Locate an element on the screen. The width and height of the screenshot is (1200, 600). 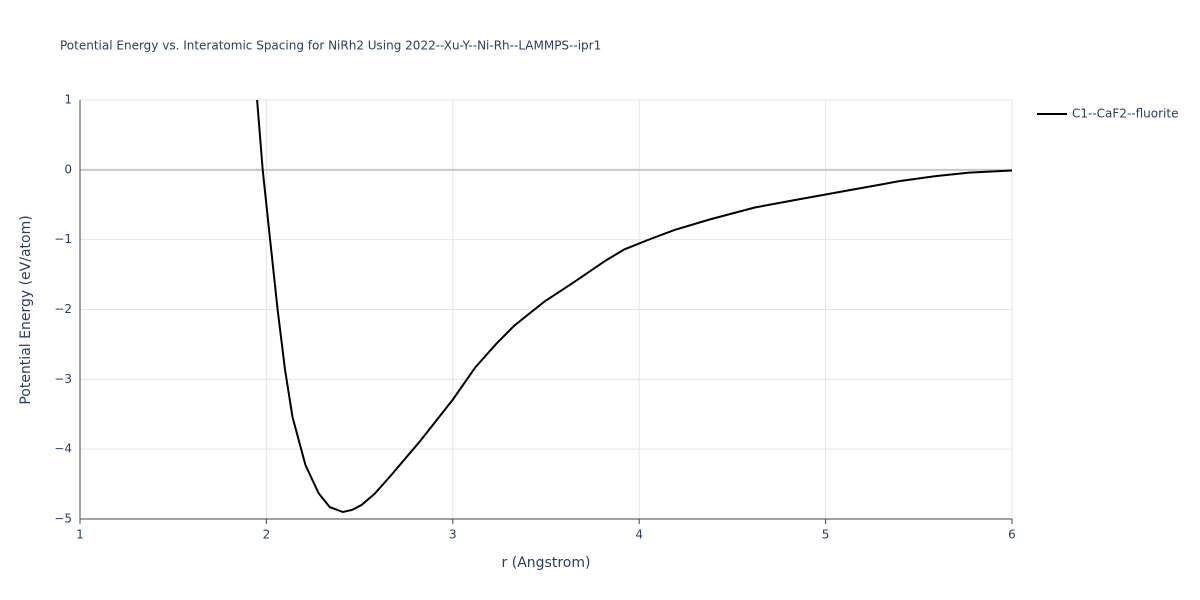
x-axis-title: r (Angstrom) is located at coordinates (546, 563).